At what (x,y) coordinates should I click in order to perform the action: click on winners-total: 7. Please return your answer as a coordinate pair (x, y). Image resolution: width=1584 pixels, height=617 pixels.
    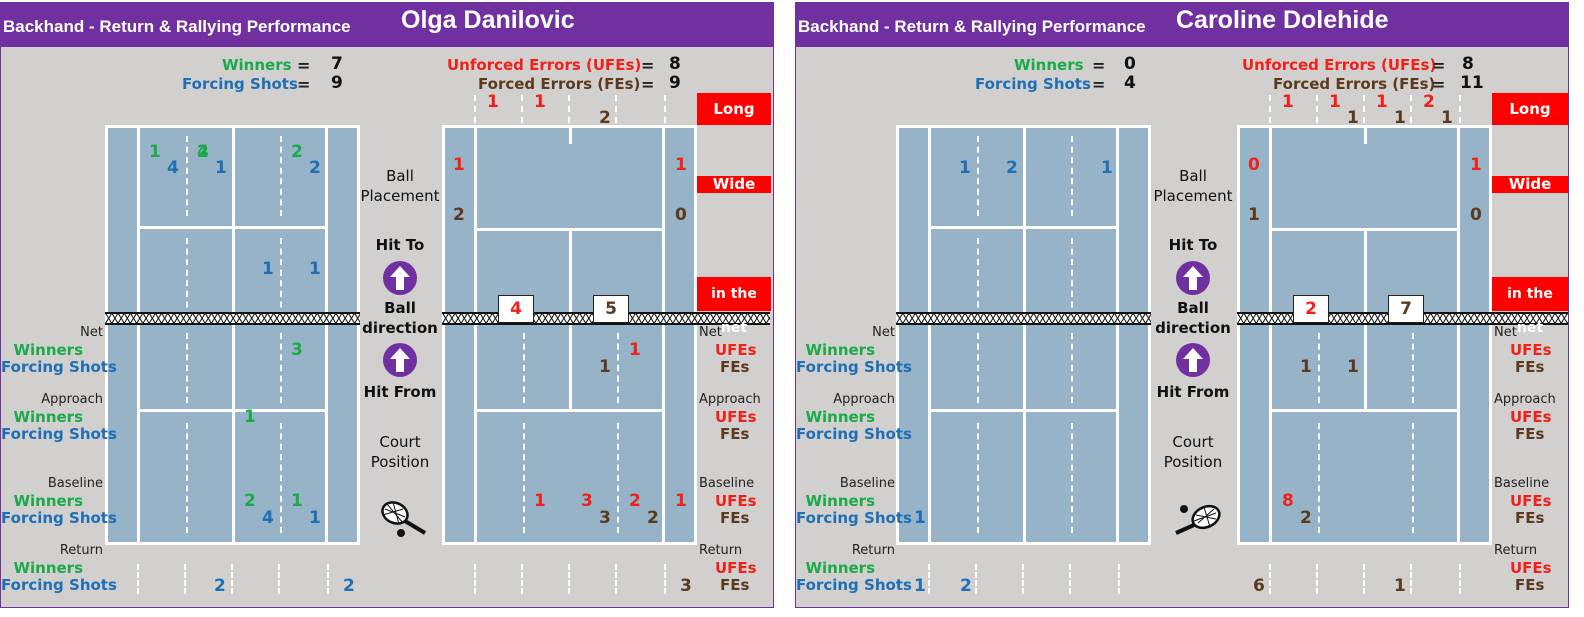
    Looking at the image, I should click on (337, 64).